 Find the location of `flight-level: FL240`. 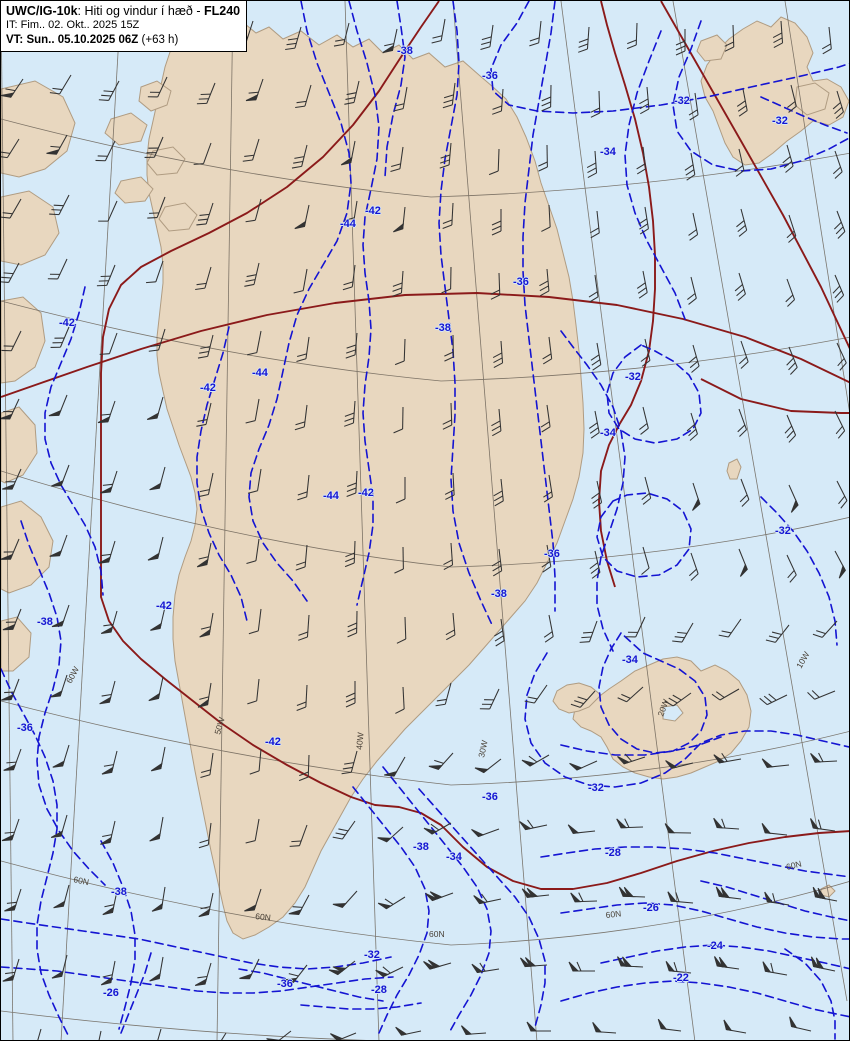

flight-level: FL240 is located at coordinates (222, 11).